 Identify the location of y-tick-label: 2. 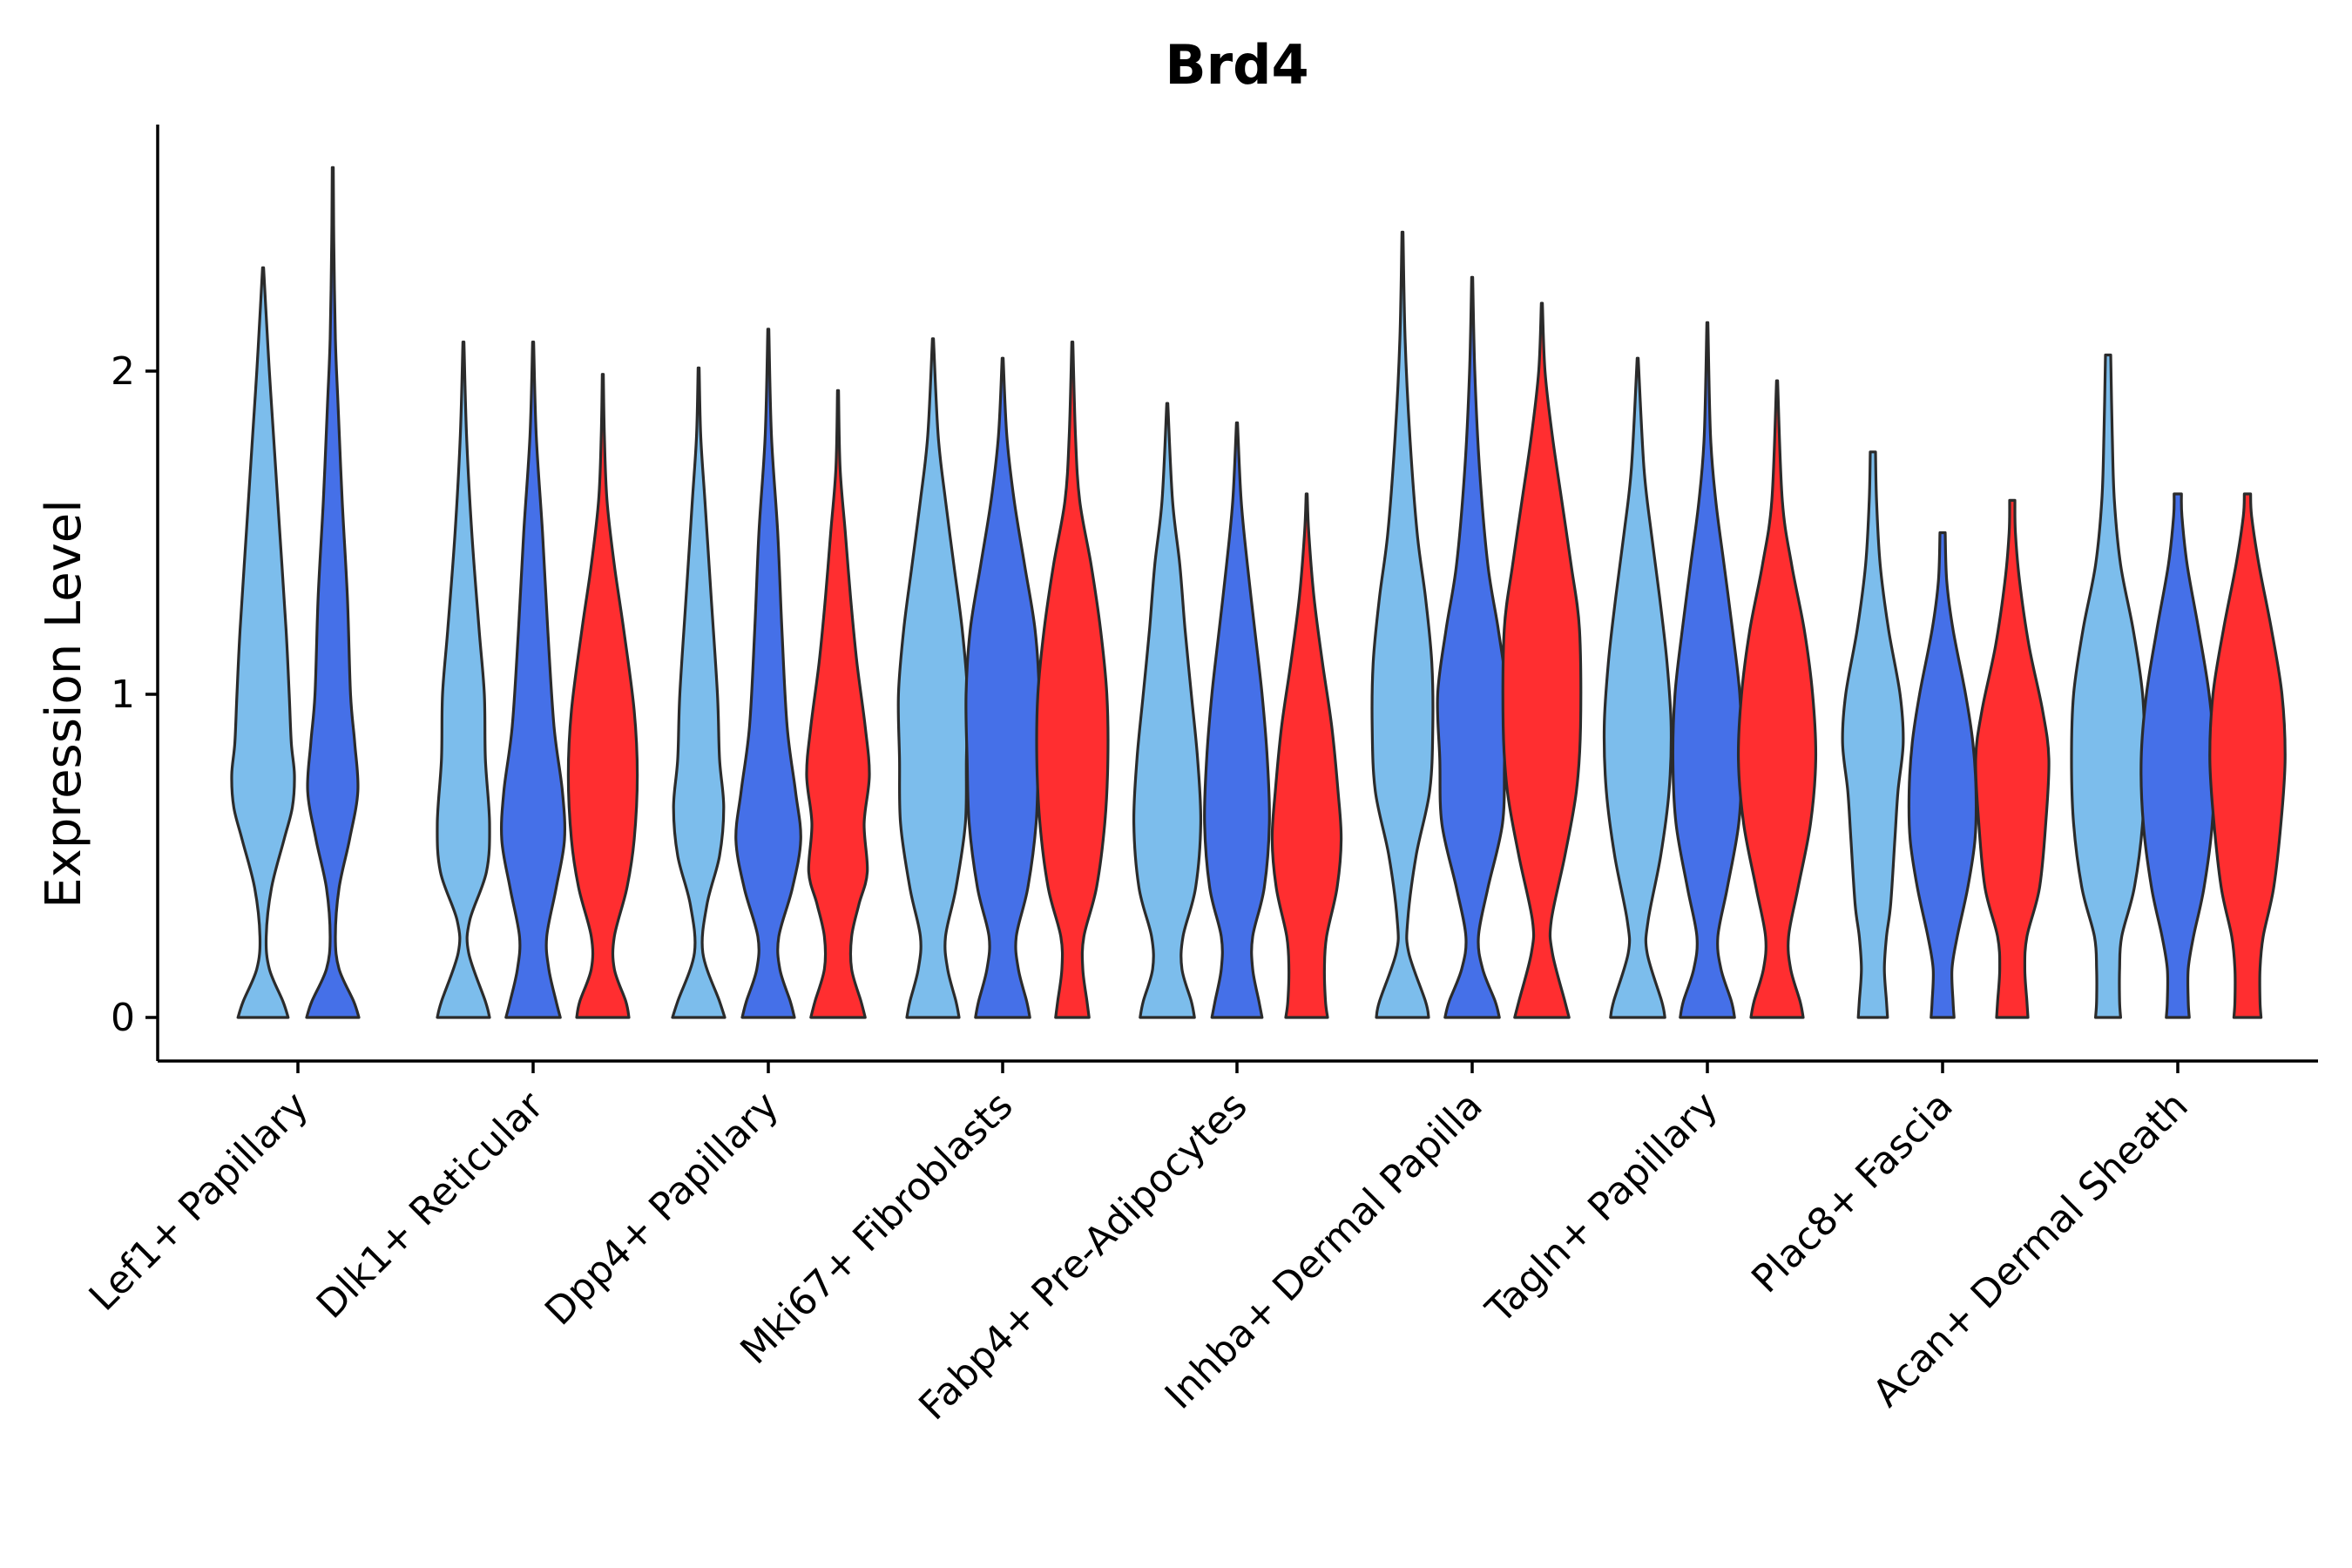
(123, 371).